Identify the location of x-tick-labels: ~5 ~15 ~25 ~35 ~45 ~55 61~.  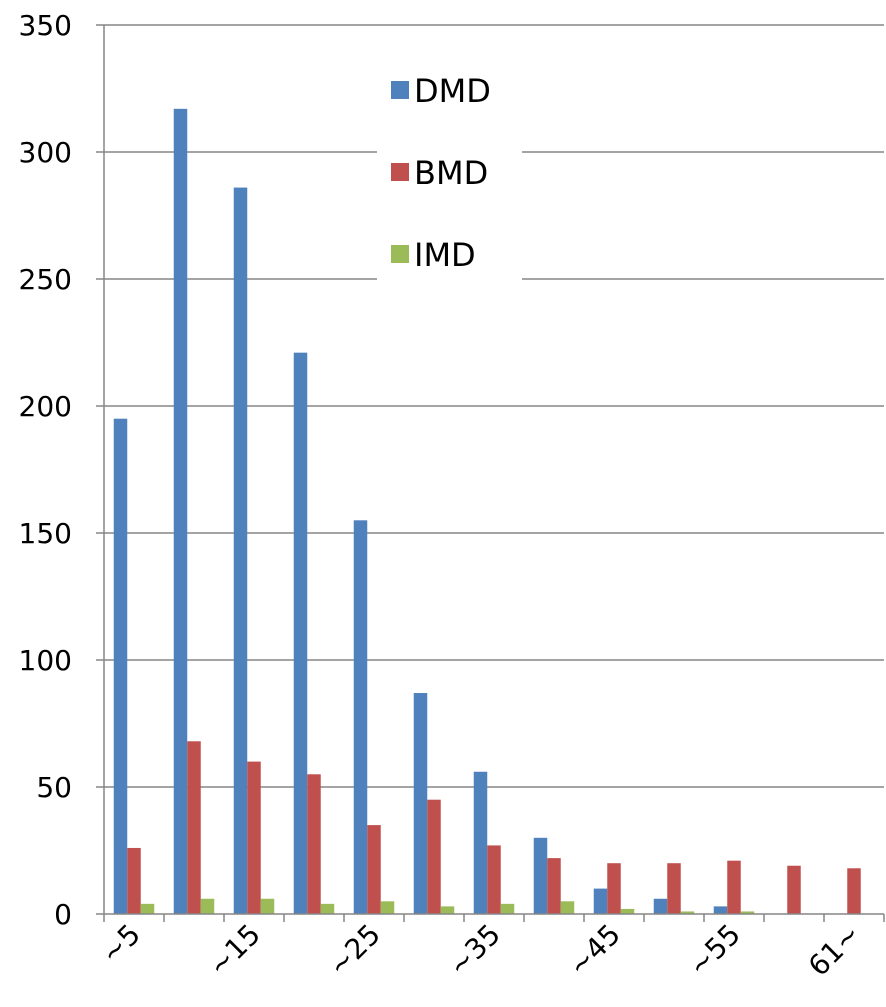
(480, 950).